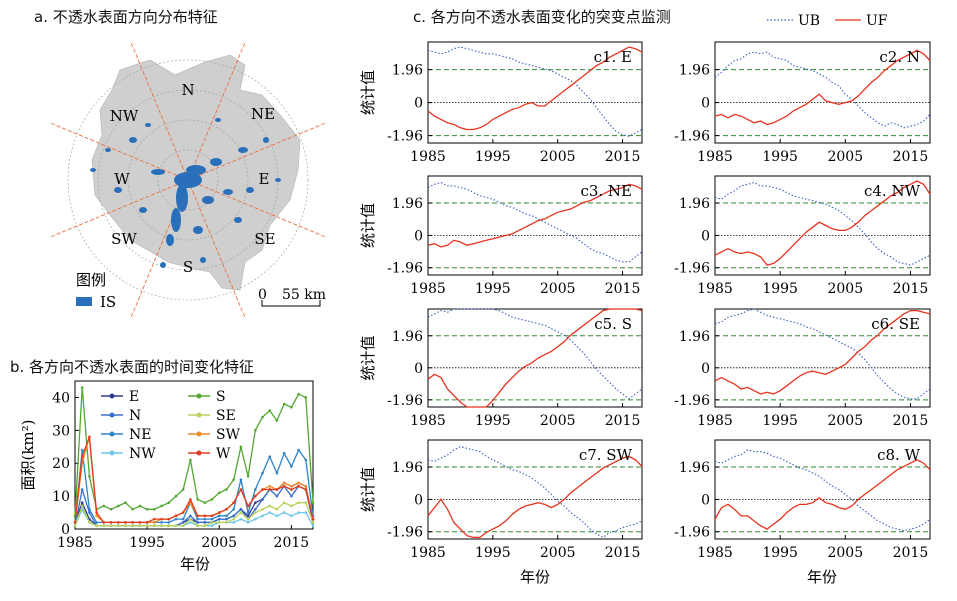  Describe the element at coordinates (61, 497) in the screenshot. I see `ytick-label-b-1: 10` at that location.